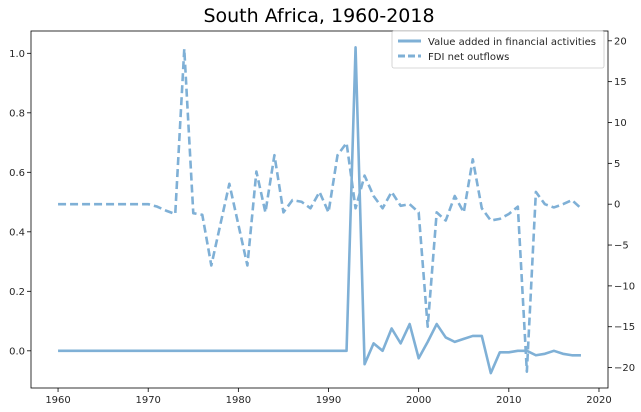  What do you see at coordinates (238, 400) in the screenshot?
I see `x-tick-label: 1980` at bounding box center [238, 400].